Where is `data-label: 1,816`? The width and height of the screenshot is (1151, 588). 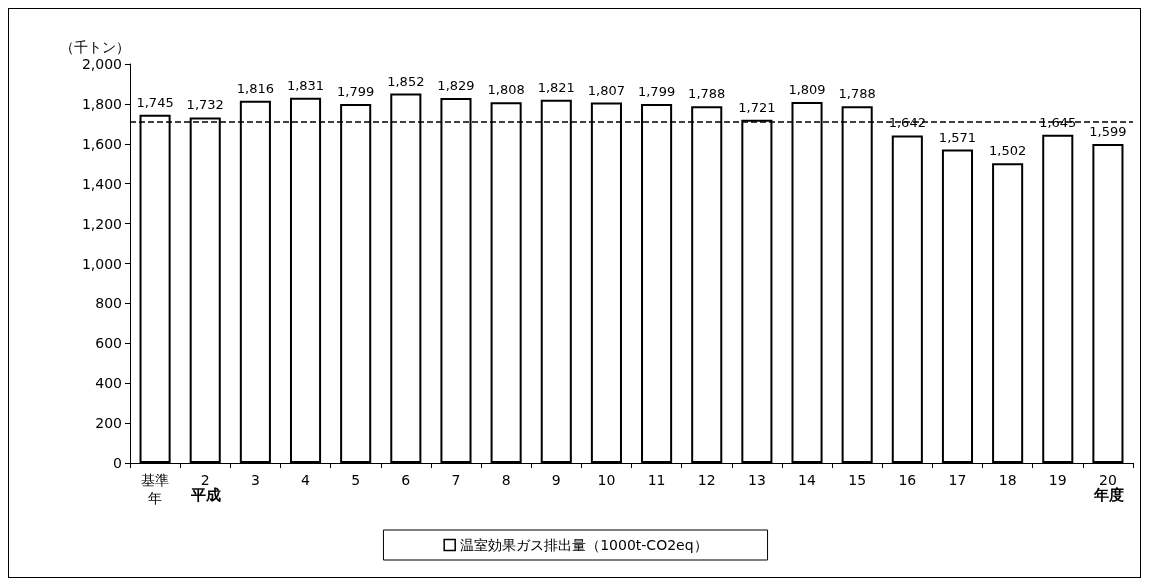
data-label: 1,816 is located at coordinates (255, 88).